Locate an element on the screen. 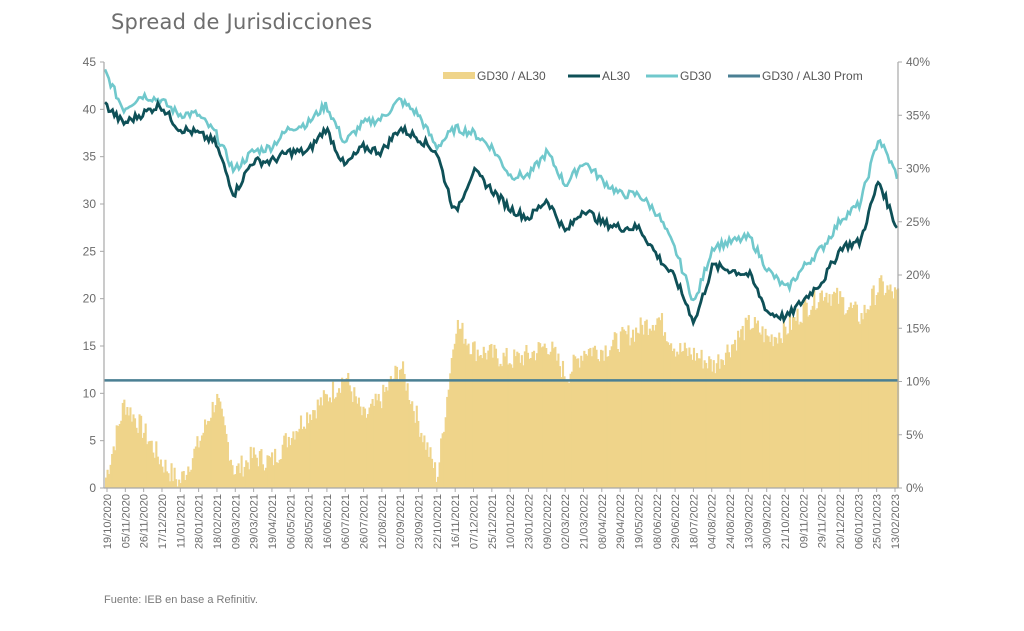 This screenshot has height=631, width=1024. legend-label: GD30 / AL30 Prom is located at coordinates (812, 76).